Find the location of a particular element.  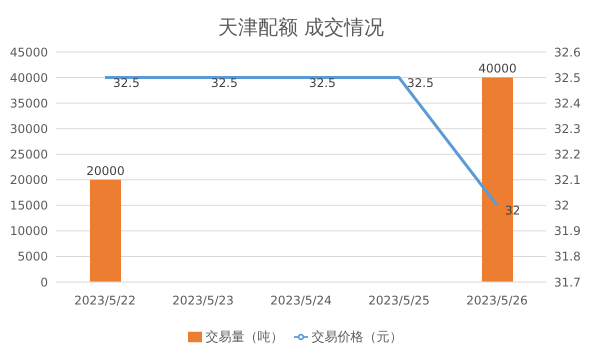

legend-label: 交易量（吨） is located at coordinates (245, 337).